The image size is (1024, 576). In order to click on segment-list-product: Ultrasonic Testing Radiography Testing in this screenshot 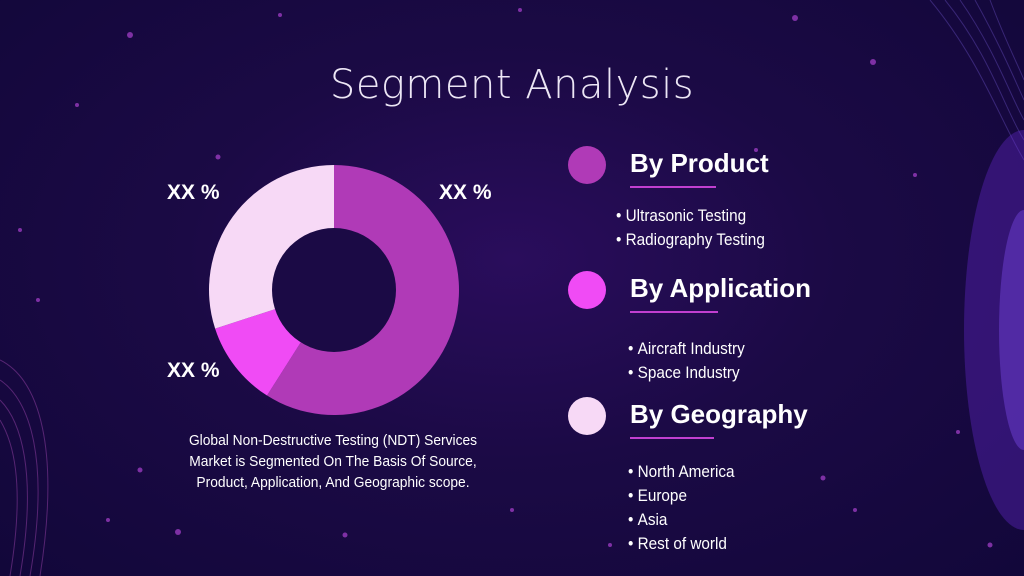, I will do `click(698, 228)`.